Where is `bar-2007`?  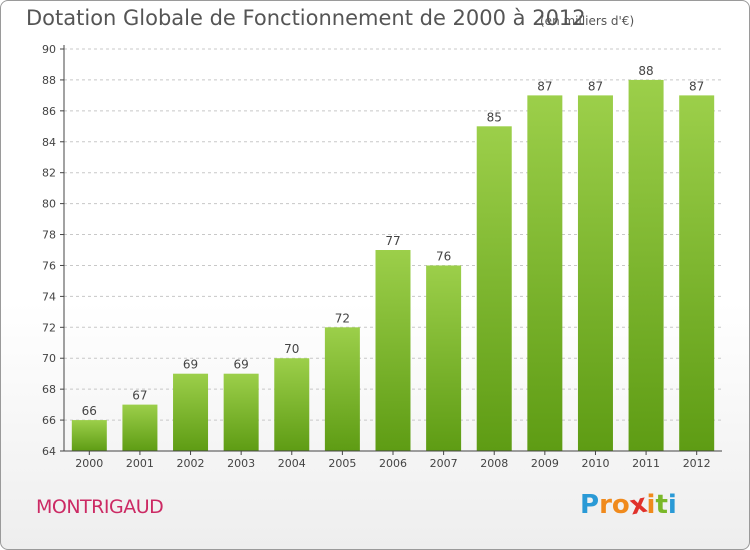 bar-2007 is located at coordinates (444, 358).